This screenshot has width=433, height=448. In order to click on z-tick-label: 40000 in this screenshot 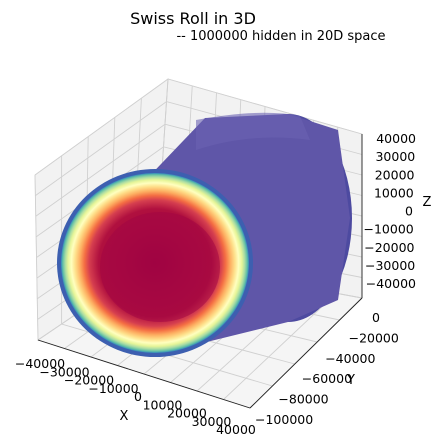, I will do `click(396, 138)`.